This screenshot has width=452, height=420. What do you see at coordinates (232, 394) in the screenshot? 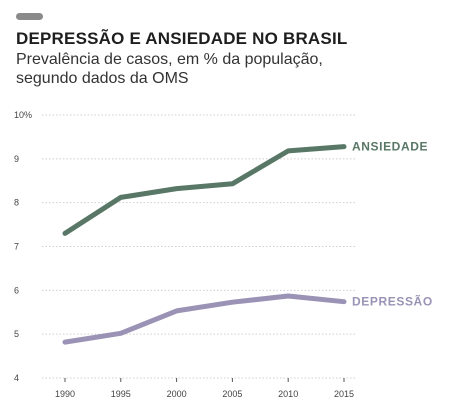
I see `x-tick-label-2005: 2005` at bounding box center [232, 394].